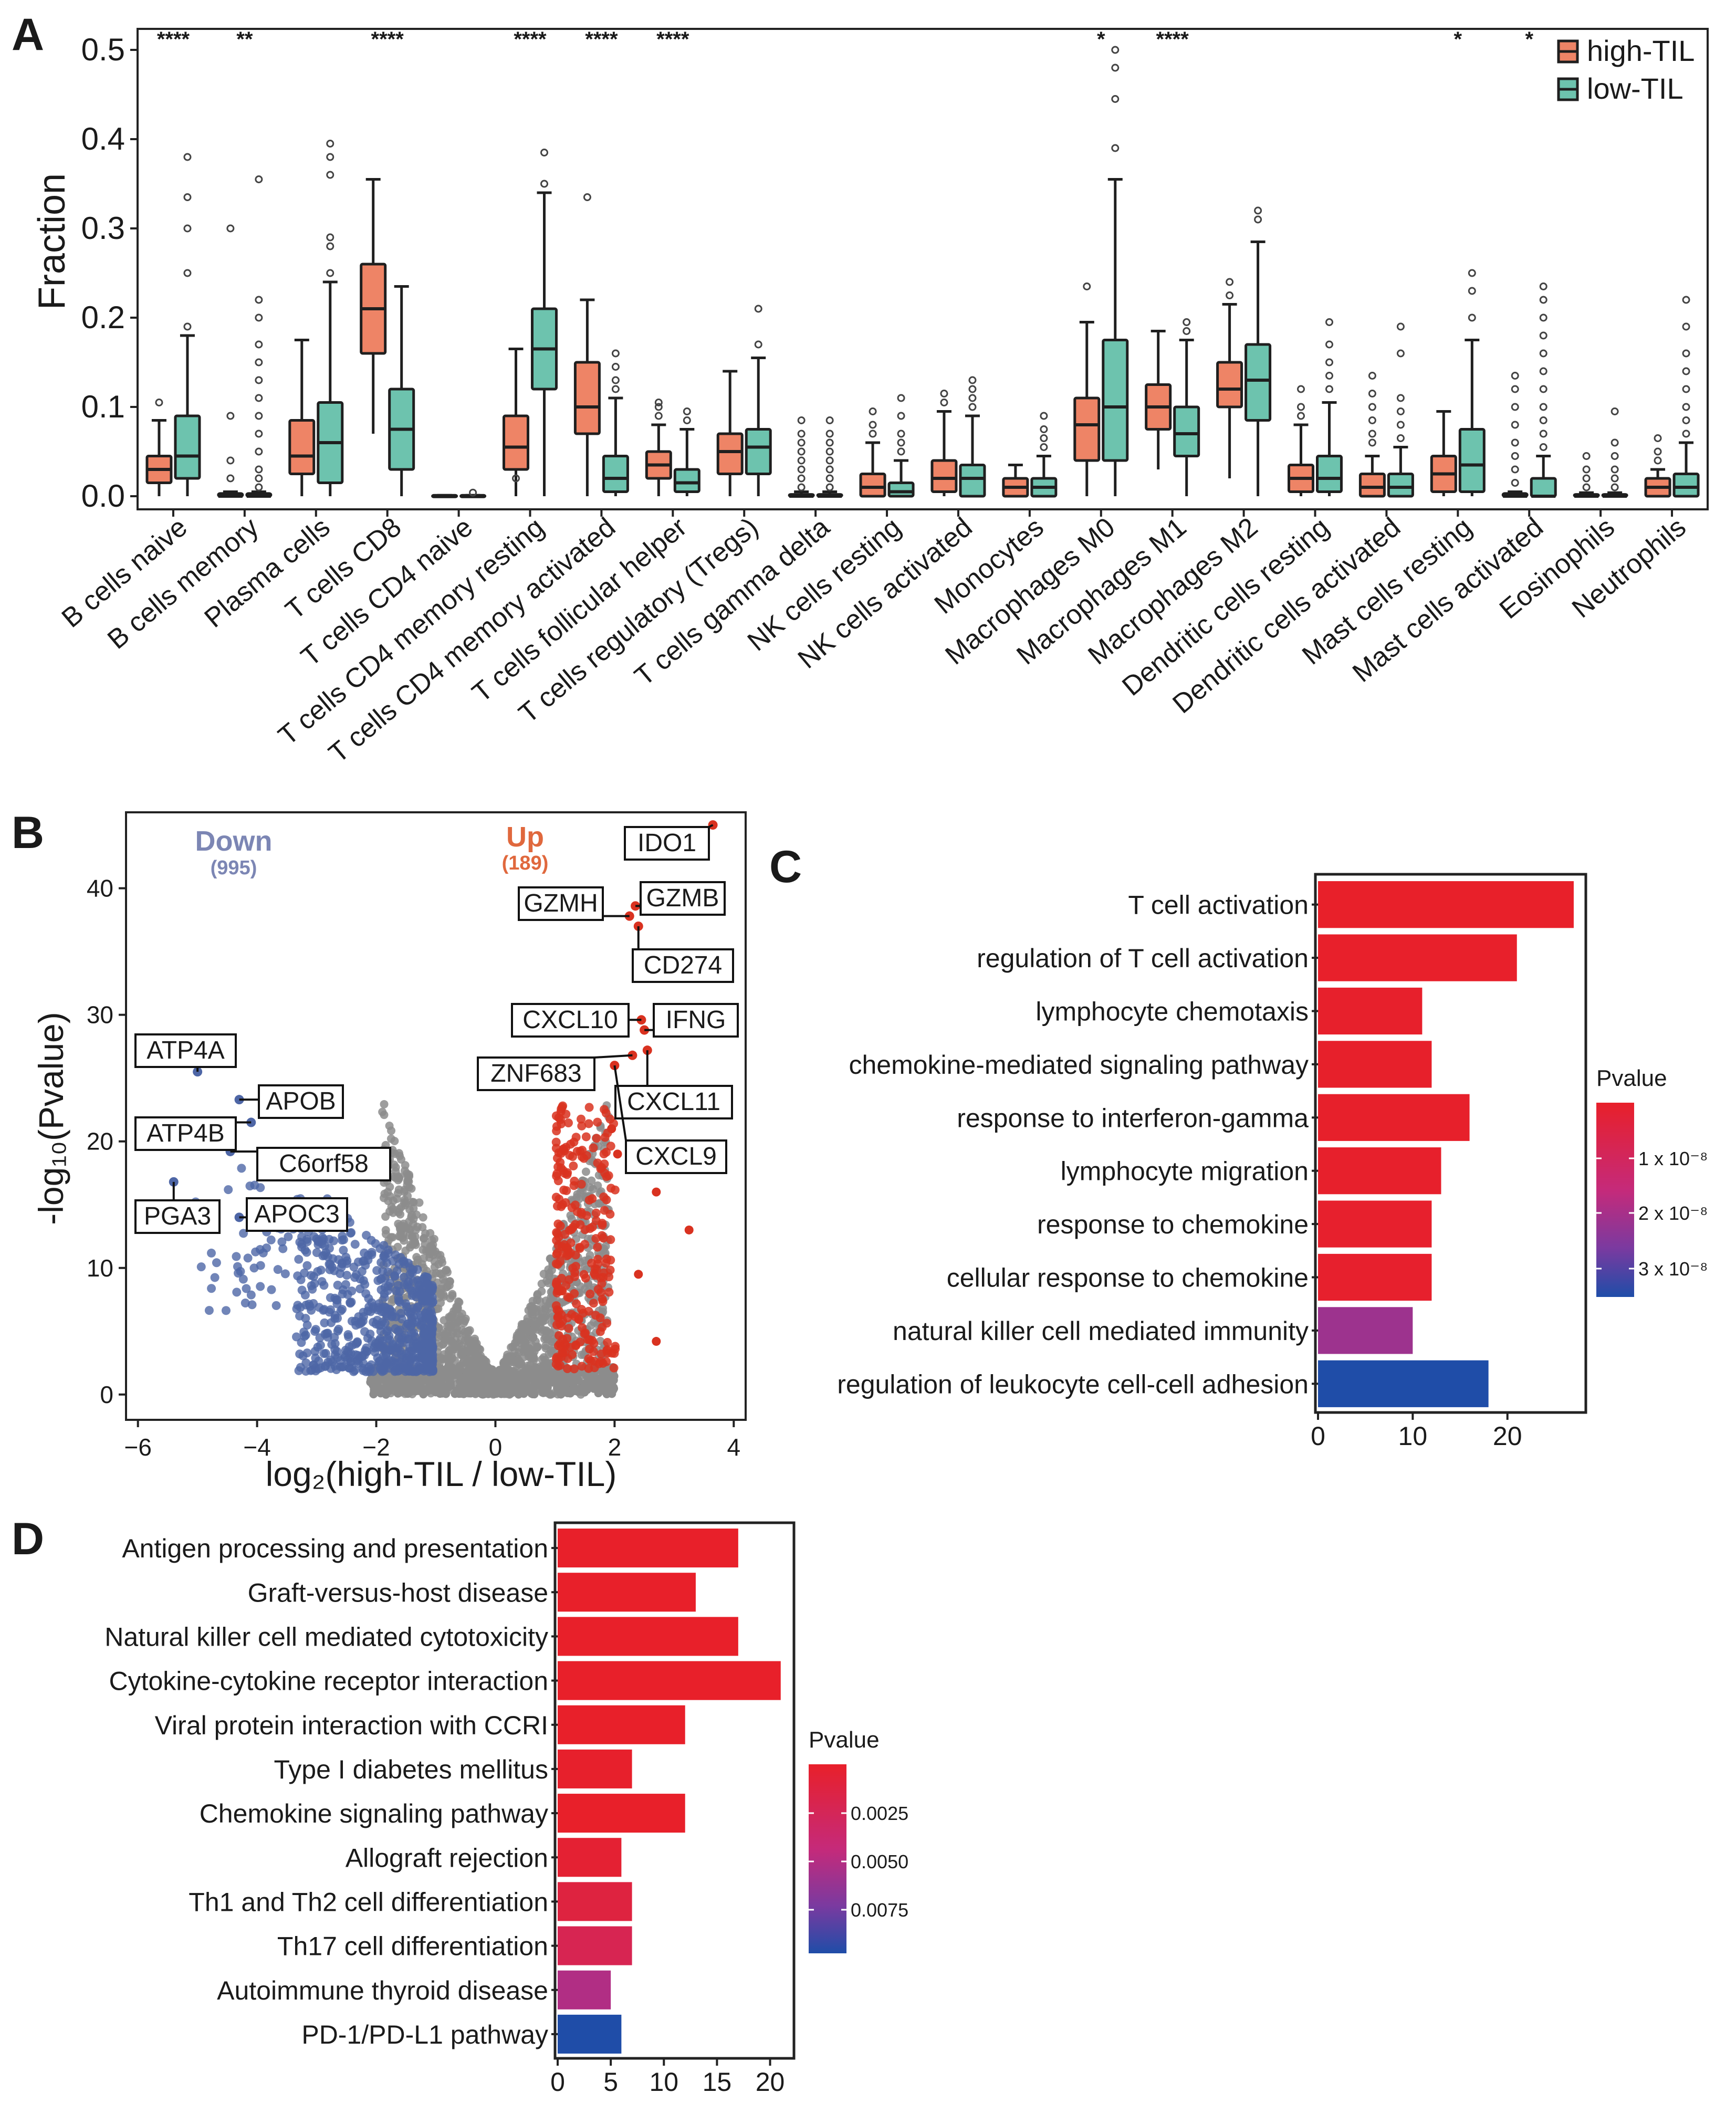 This screenshot has height=2114, width=1736. Describe the element at coordinates (770, 2082) in the screenshot. I see `d-x-tick-label: 20` at that location.